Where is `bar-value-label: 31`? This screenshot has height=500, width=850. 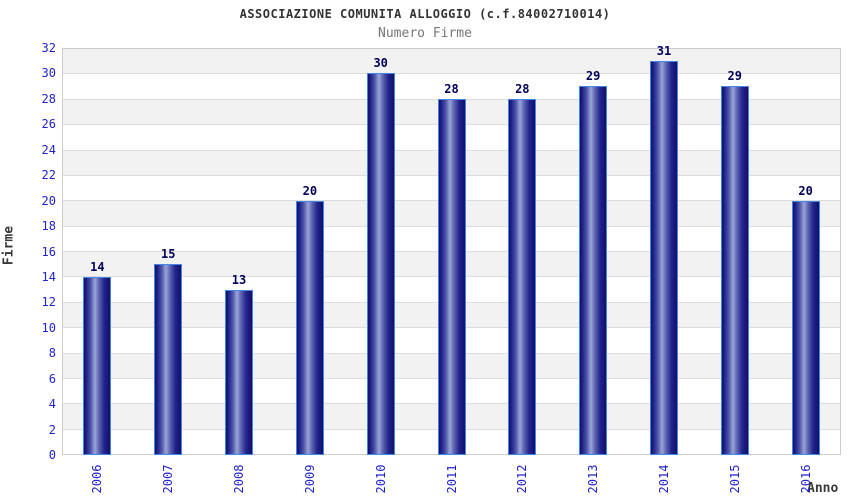 bar-value-label: 31 is located at coordinates (664, 50).